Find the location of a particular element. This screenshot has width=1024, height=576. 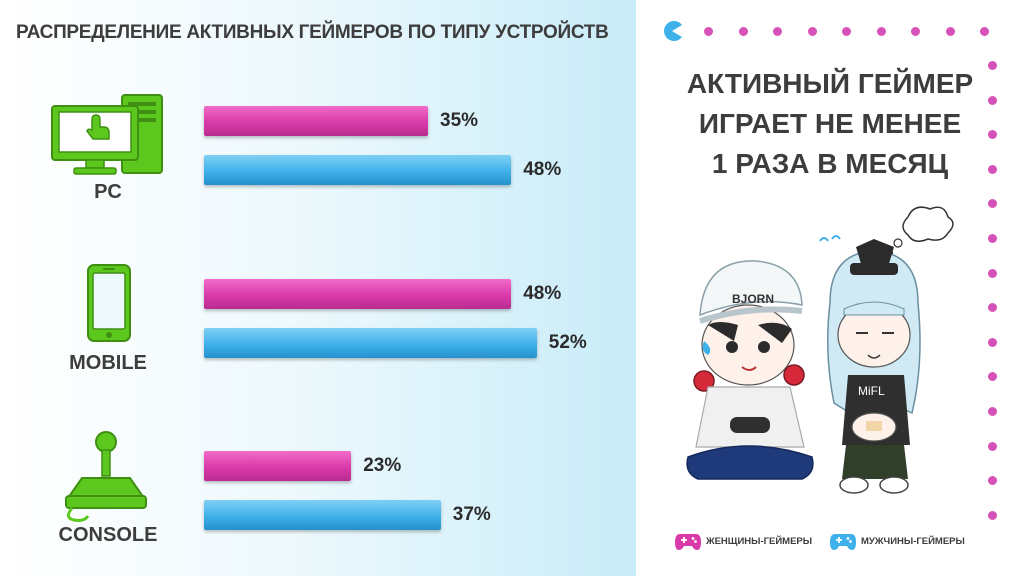

bar-pc-female is located at coordinates (316, 121).